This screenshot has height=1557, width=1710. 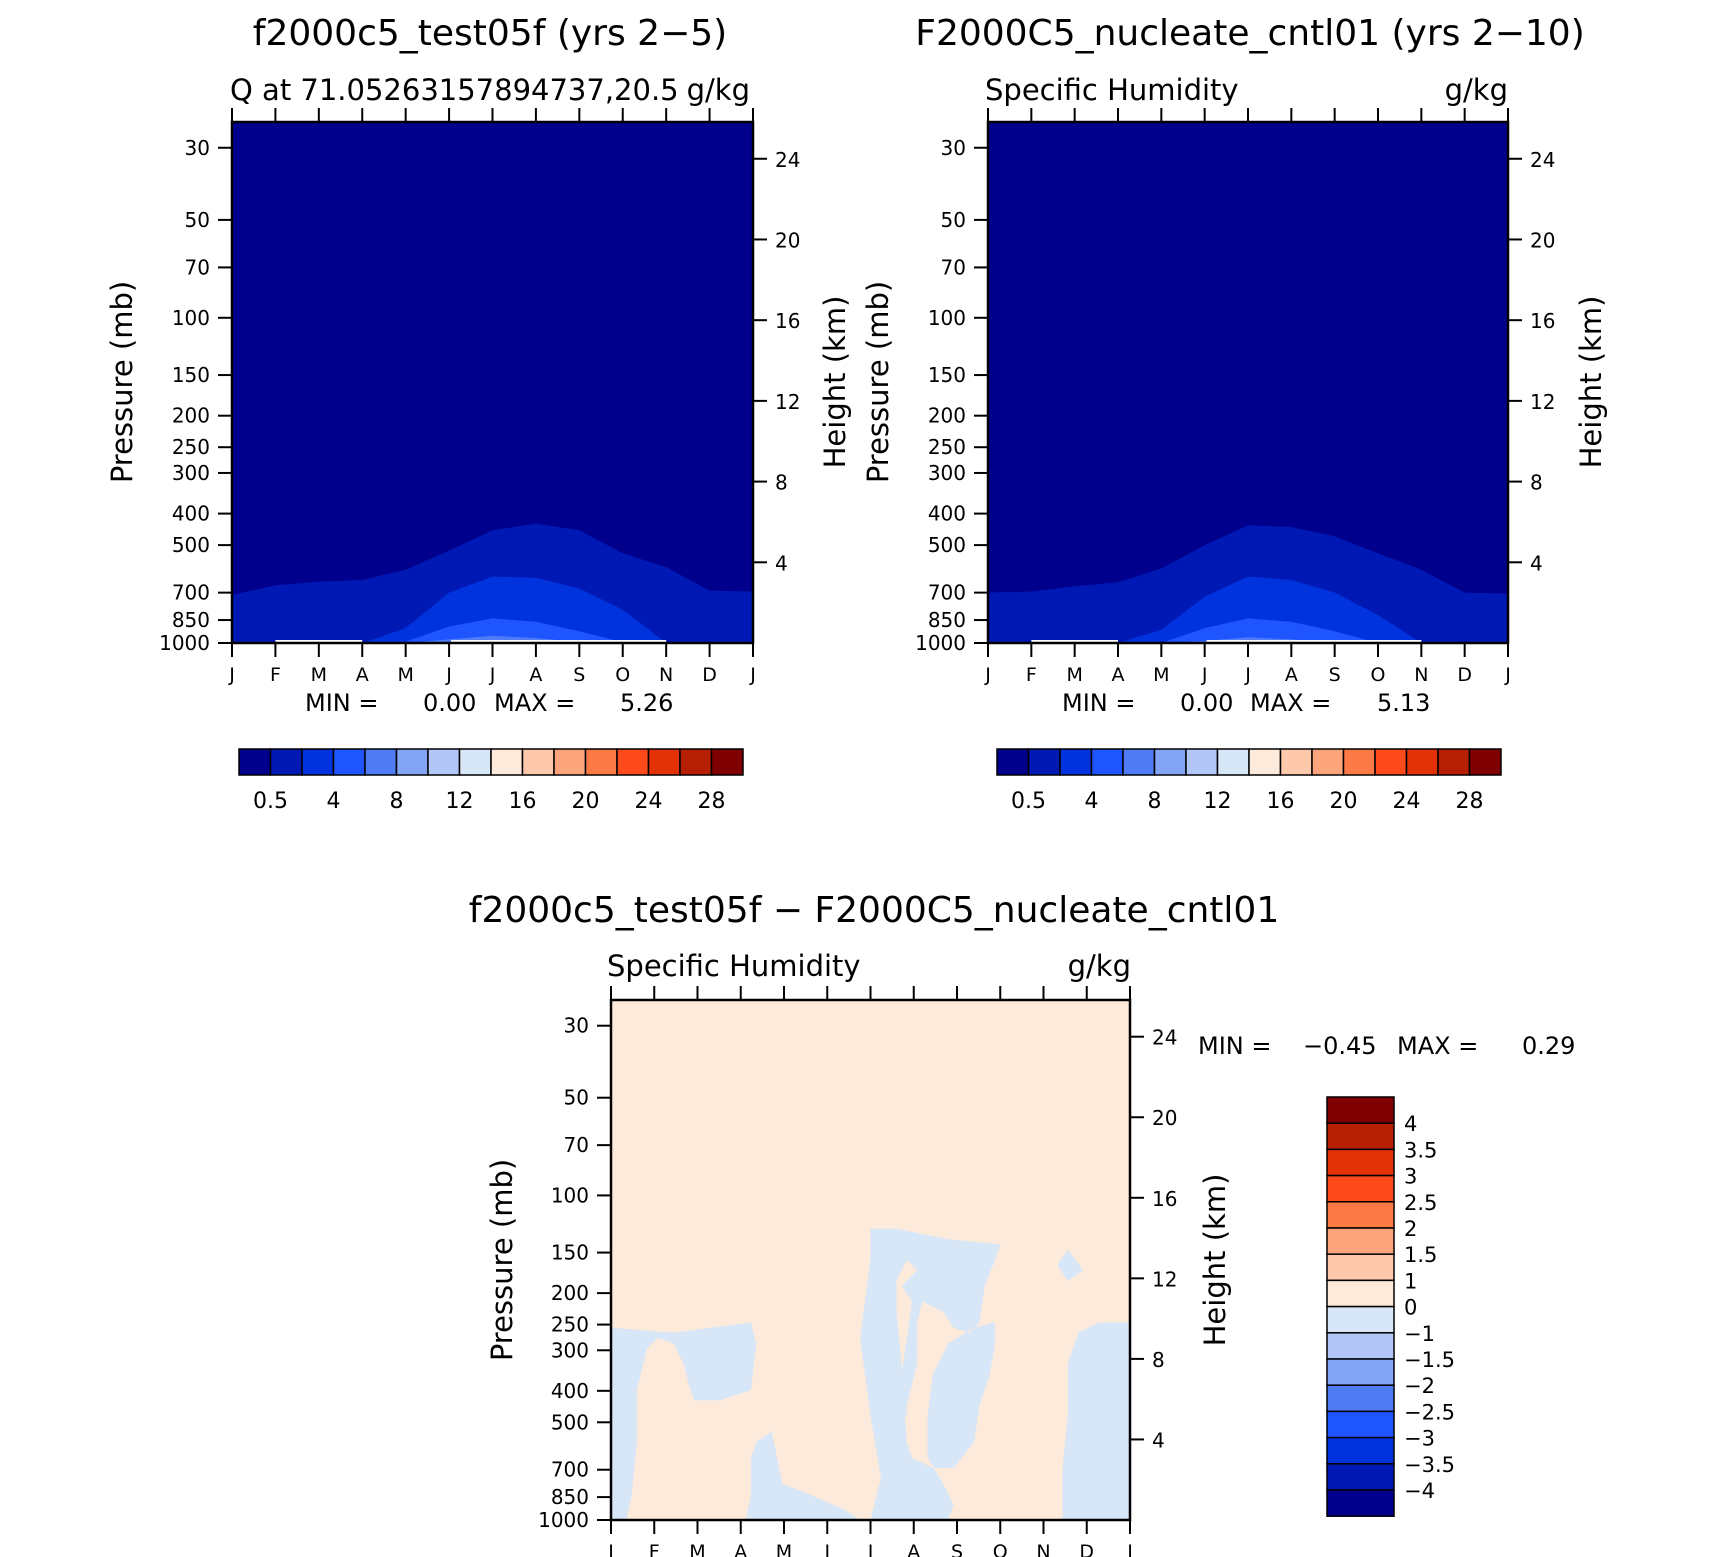 I want to click on panel-2-ylabel-right: Height (km), so click(x=1591, y=382).